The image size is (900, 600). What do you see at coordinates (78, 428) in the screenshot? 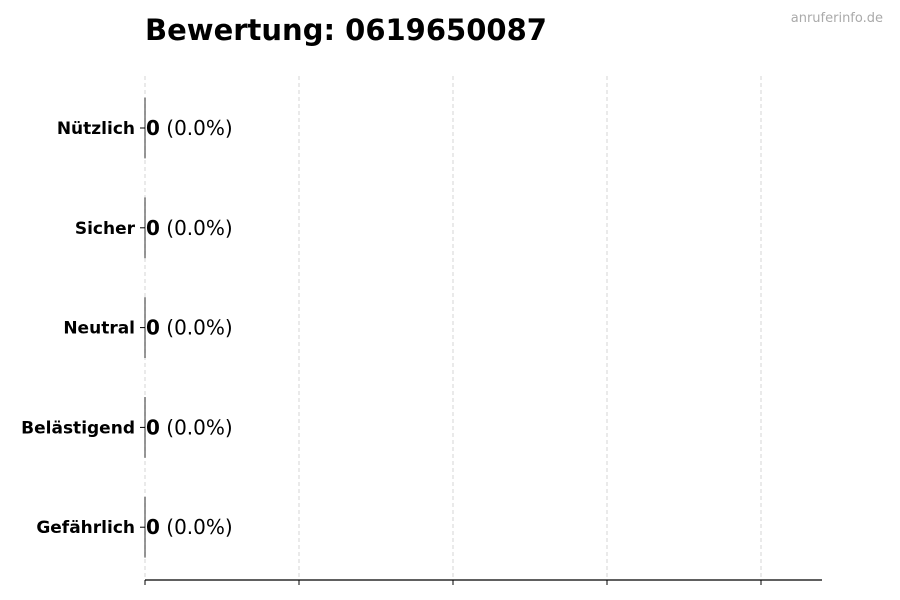
I see `y-tick-label: Belästigend` at bounding box center [78, 428].